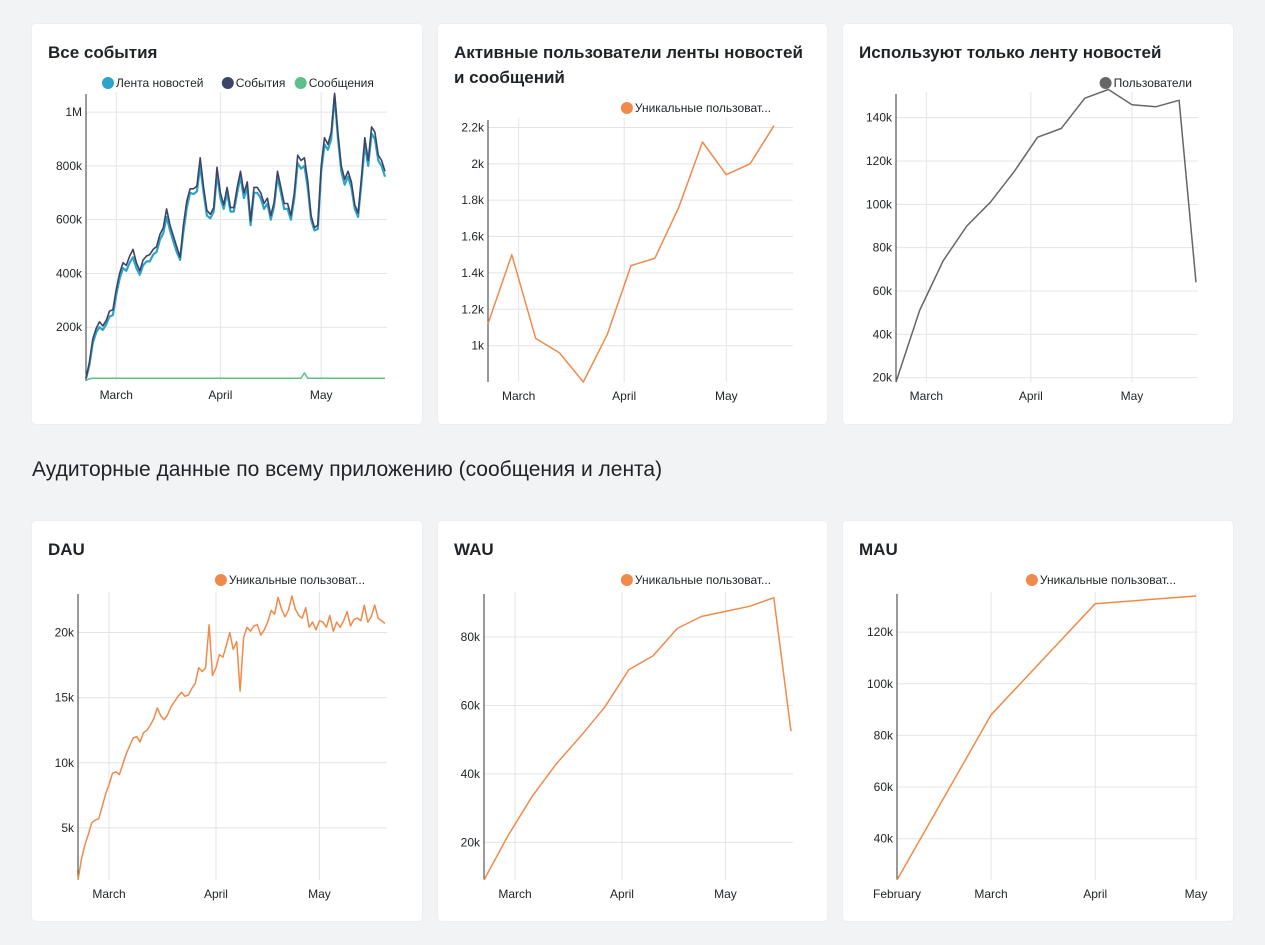 The image size is (1265, 945). What do you see at coordinates (1153, 83) in the screenshot?
I see `legend-label: Пользователи` at bounding box center [1153, 83].